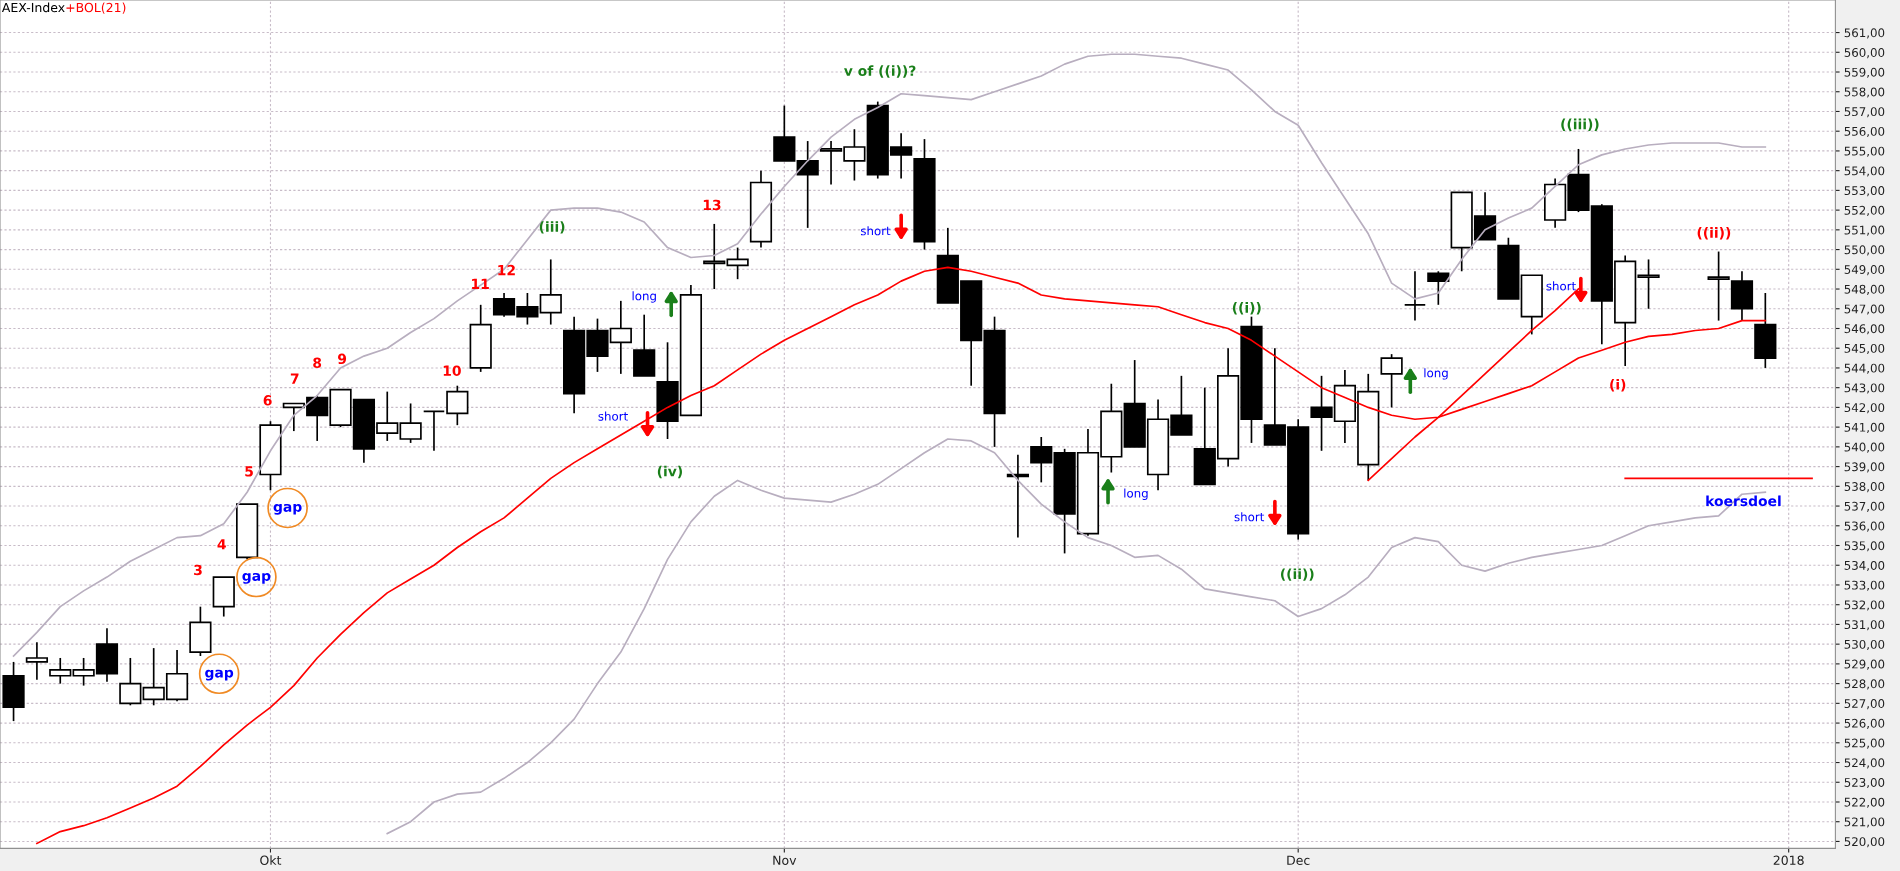 The width and height of the screenshot is (1900, 871). Describe the element at coordinates (880, 71) in the screenshot. I see `annotation: v of ((i))?` at that location.